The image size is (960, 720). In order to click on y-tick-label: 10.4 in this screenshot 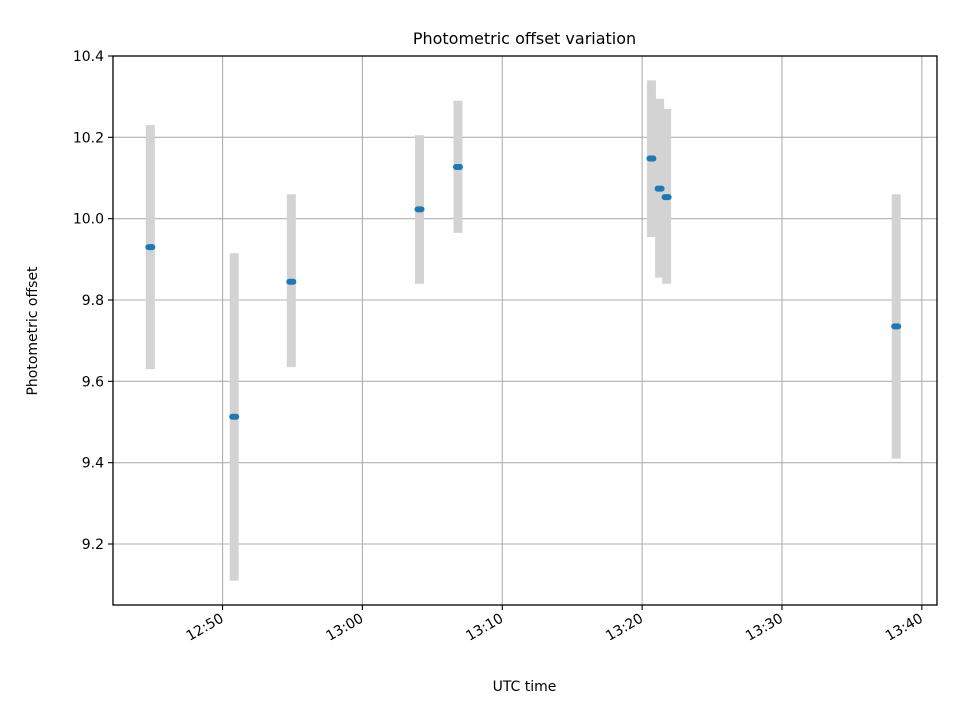, I will do `click(88, 57)`.